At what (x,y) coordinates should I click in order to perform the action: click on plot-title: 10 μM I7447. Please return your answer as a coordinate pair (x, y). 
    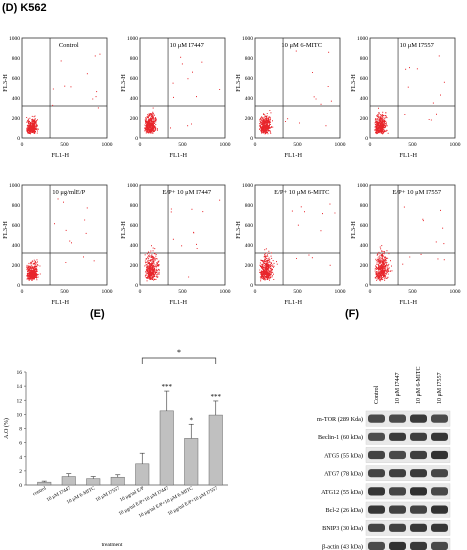
    Looking at the image, I should click on (187, 45).